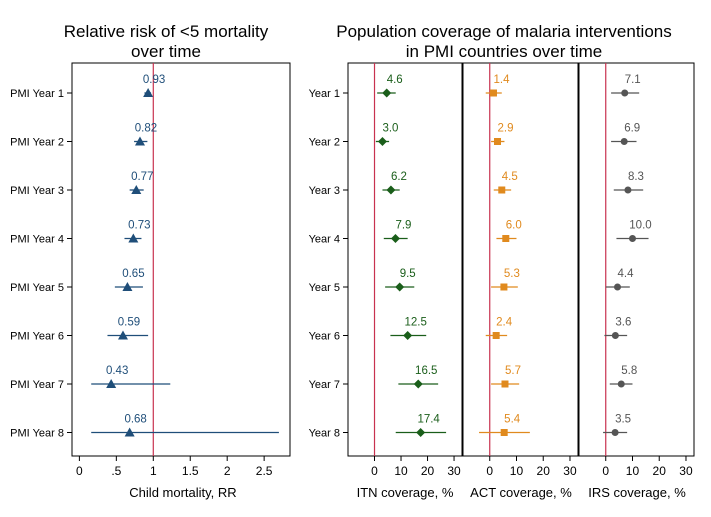 This screenshot has height=517, width=711. Describe the element at coordinates (135, 420) in the screenshot. I see `rr-value-label: 0.68` at that location.